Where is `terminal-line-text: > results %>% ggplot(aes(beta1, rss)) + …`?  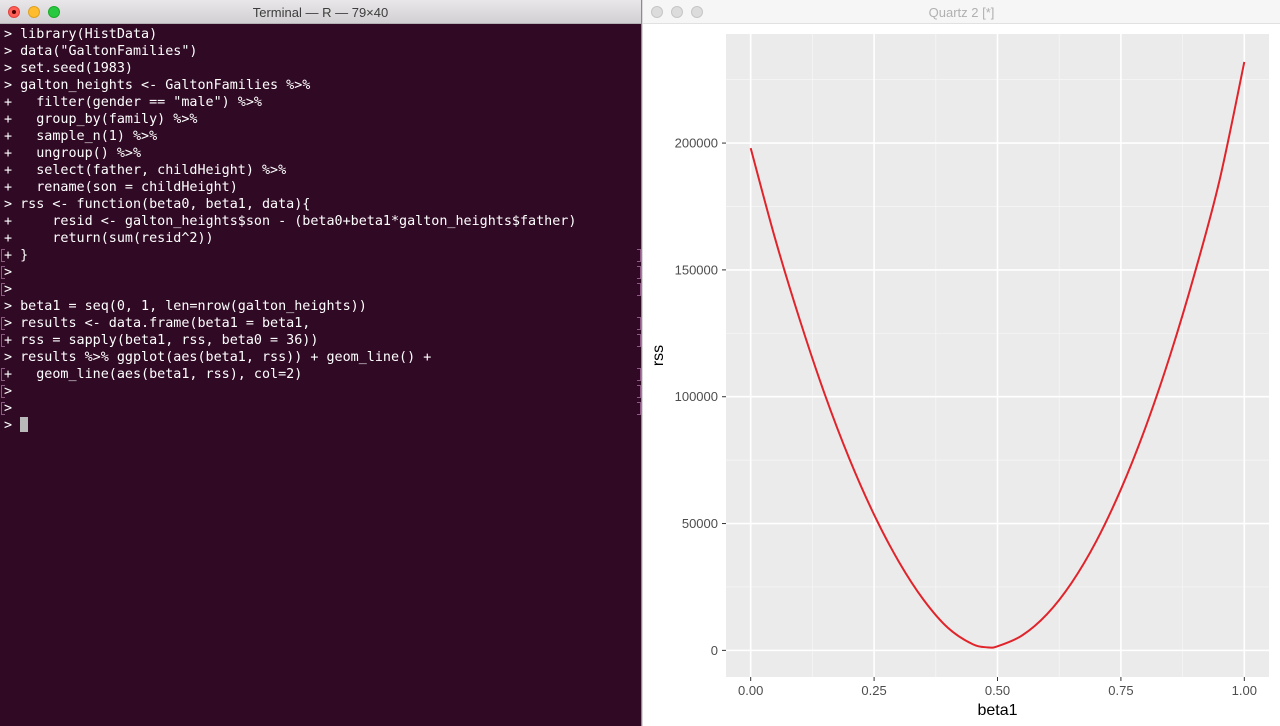 terminal-line-text: > results %>% ggplot(aes(beta1, rss)) + … is located at coordinates (218, 357).